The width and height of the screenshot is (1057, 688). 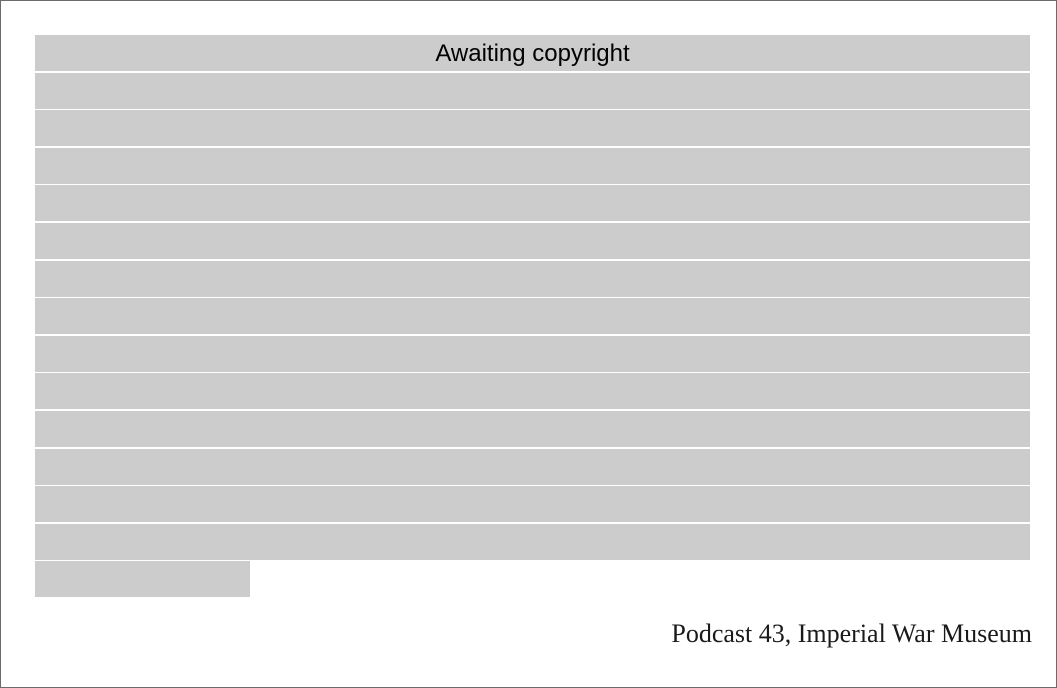 What do you see at coordinates (142, 579) in the screenshot?
I see `redaction-bar-last` at bounding box center [142, 579].